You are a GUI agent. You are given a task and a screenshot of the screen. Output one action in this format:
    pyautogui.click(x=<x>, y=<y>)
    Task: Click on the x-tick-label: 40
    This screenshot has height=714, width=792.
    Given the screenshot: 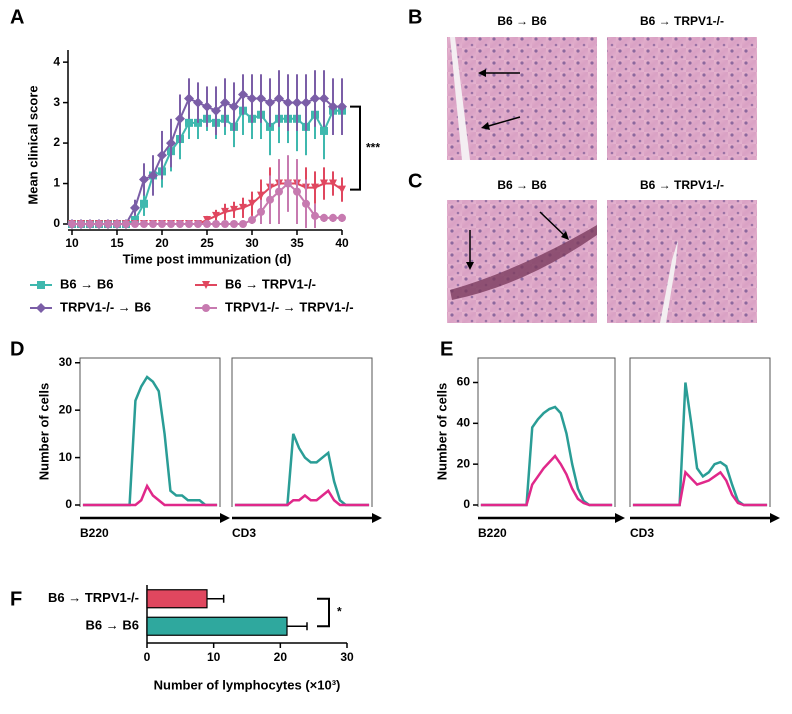 What is the action you would take?
    pyautogui.click(x=342, y=243)
    